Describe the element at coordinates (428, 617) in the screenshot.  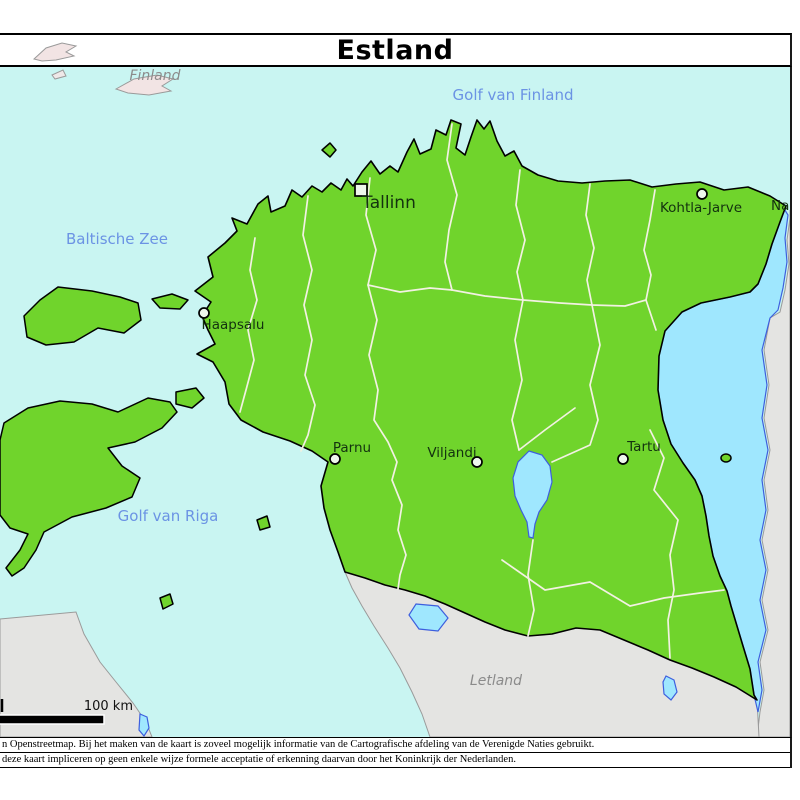
I see `lake-burtnieks` at that location.